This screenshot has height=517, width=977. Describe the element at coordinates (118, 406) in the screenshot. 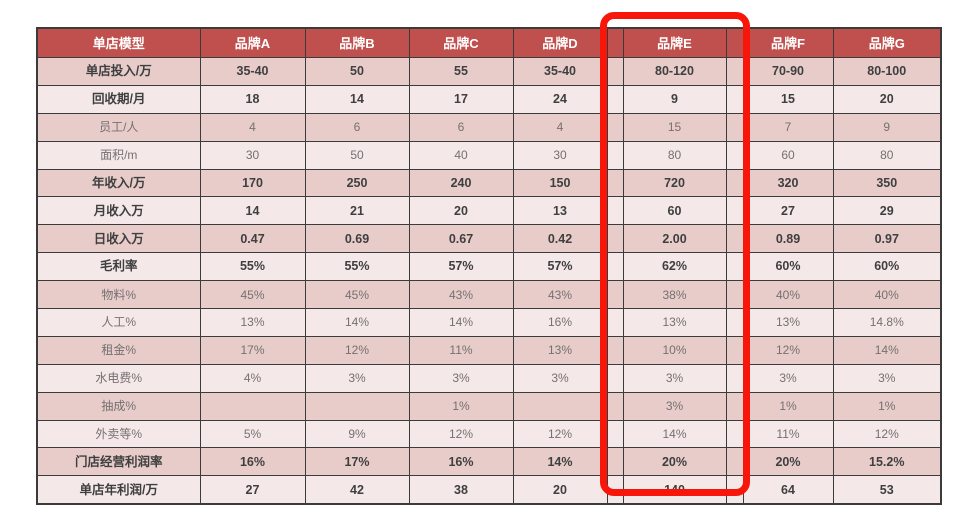

I see `row-label: 抽成%` at that location.